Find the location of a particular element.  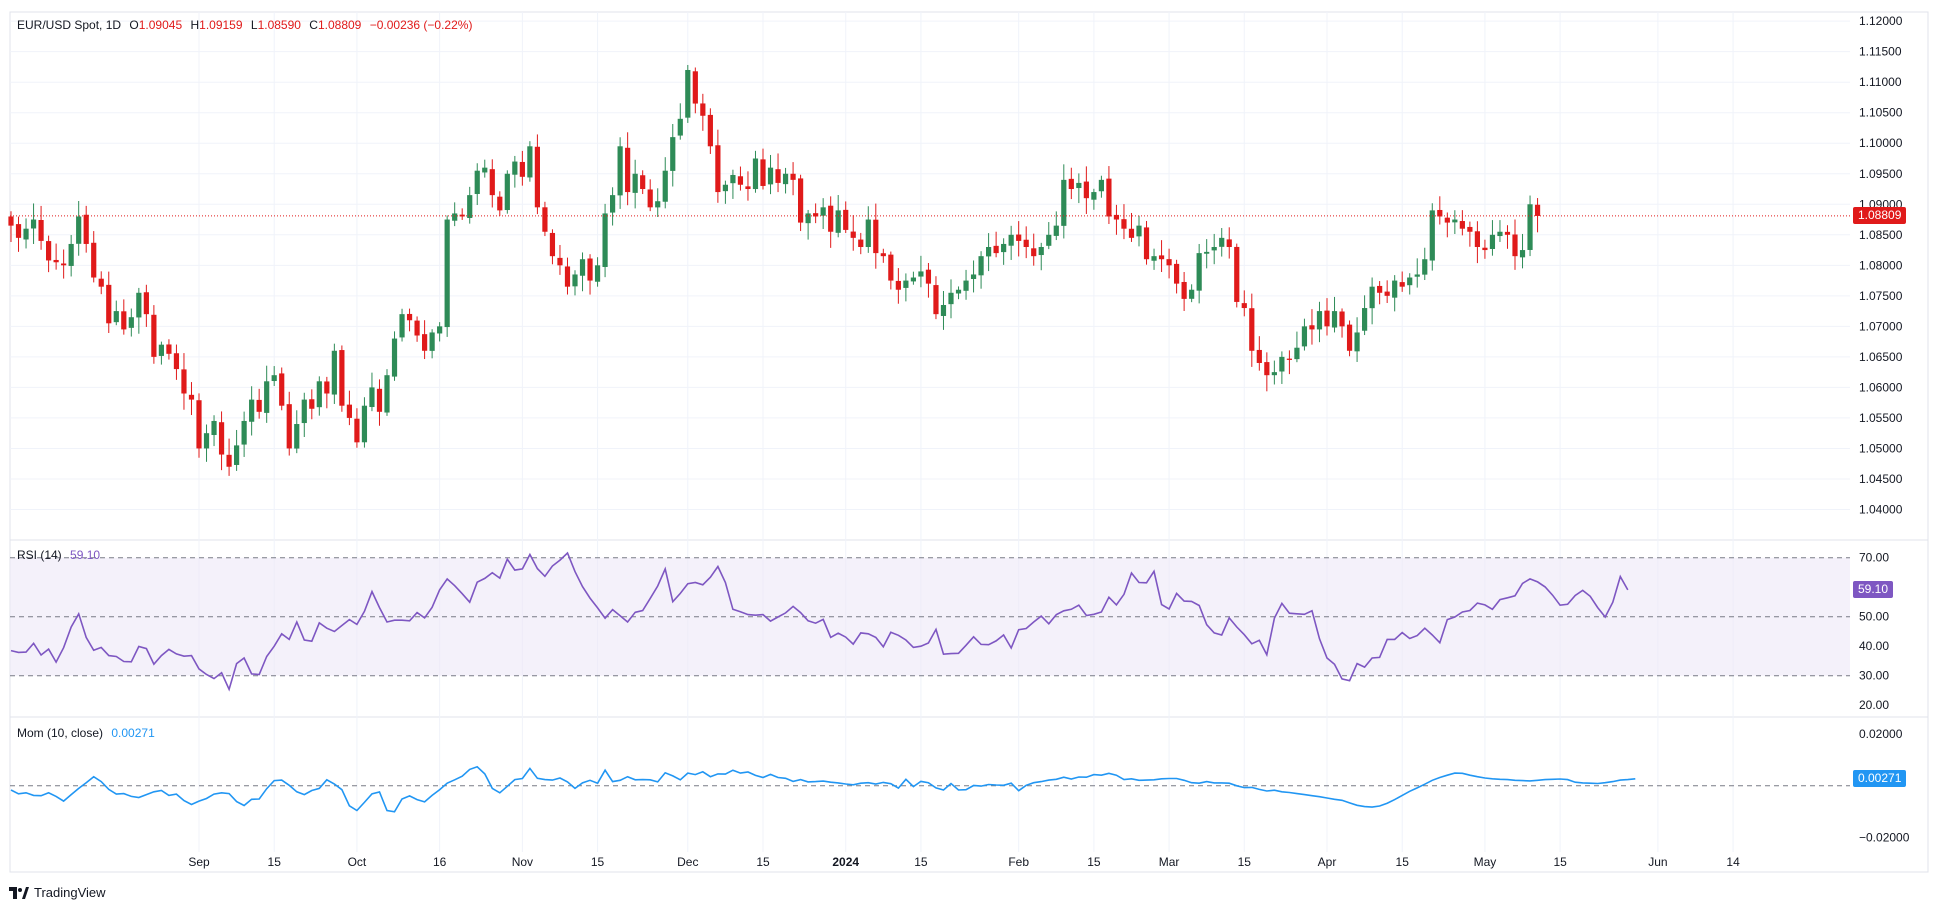

ohlc-open-value: 1.09045 is located at coordinates (160, 25).